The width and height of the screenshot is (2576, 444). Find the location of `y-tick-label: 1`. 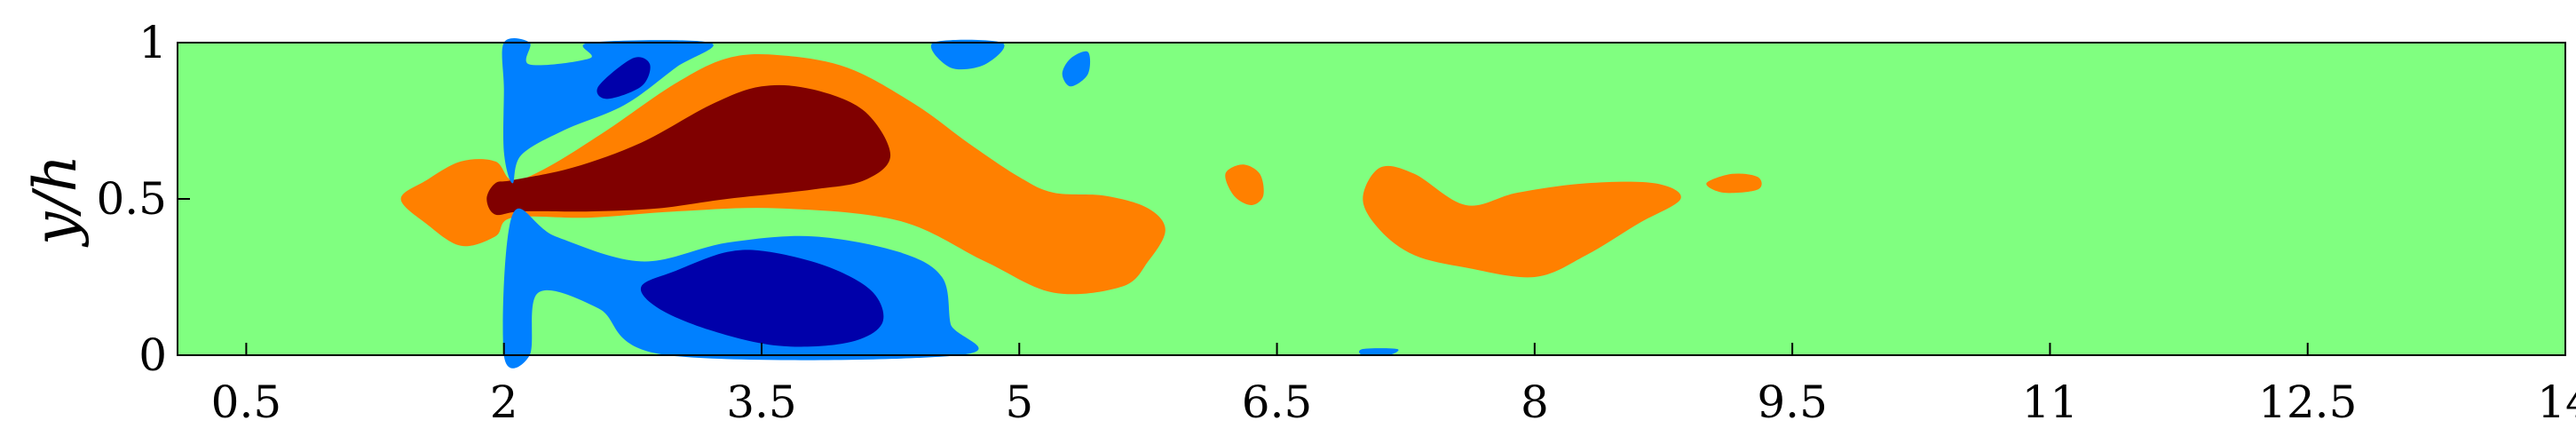

y-tick-label: 1 is located at coordinates (152, 42).